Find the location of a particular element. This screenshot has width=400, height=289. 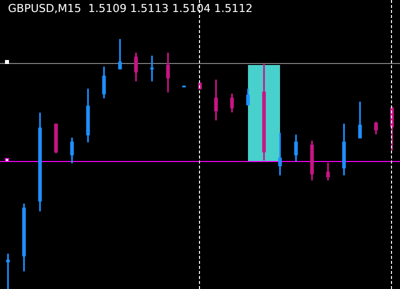

chart-title: GBPUSD,M15 1.5109 1.5113 1.5104 1.5112 is located at coordinates (130, 8).